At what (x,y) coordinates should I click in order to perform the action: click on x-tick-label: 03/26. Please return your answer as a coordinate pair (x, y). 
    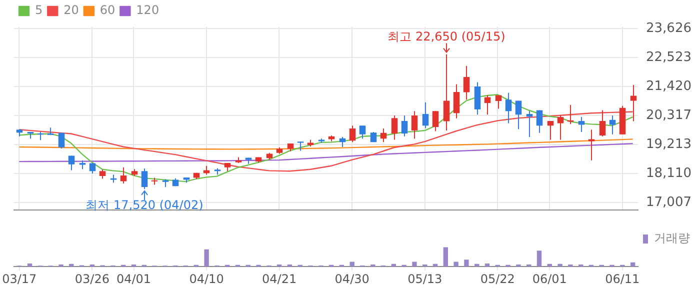
    Looking at the image, I should click on (92, 279).